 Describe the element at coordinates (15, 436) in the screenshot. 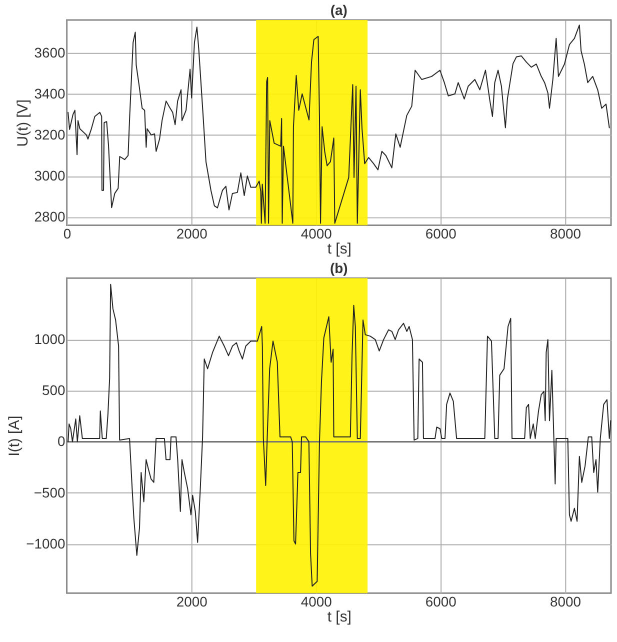

I see `y-axis-title: I(t) [A]` at that location.